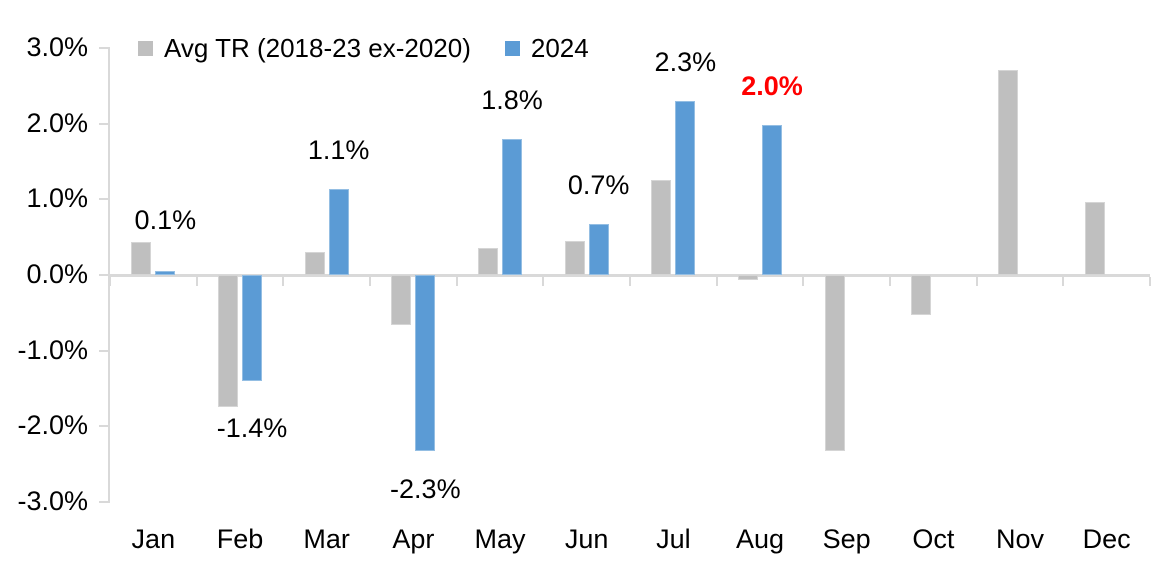 The height and width of the screenshot is (570, 1152). I want to click on x-axis-label-mar: Mar, so click(326, 539).